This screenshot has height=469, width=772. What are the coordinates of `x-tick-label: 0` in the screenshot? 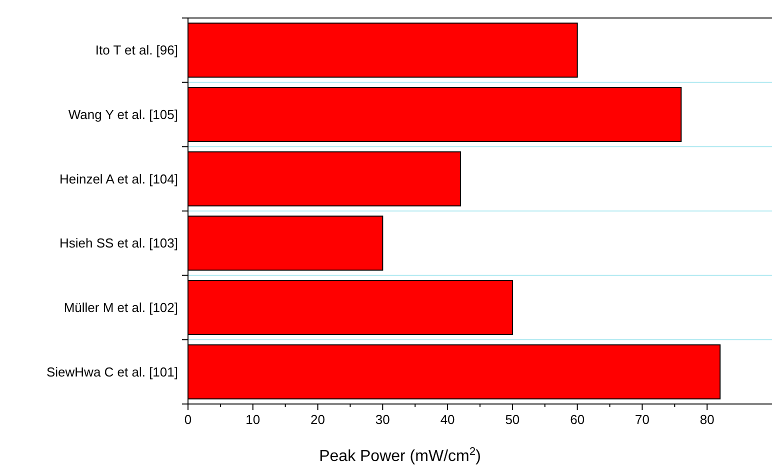 It's located at (188, 419).